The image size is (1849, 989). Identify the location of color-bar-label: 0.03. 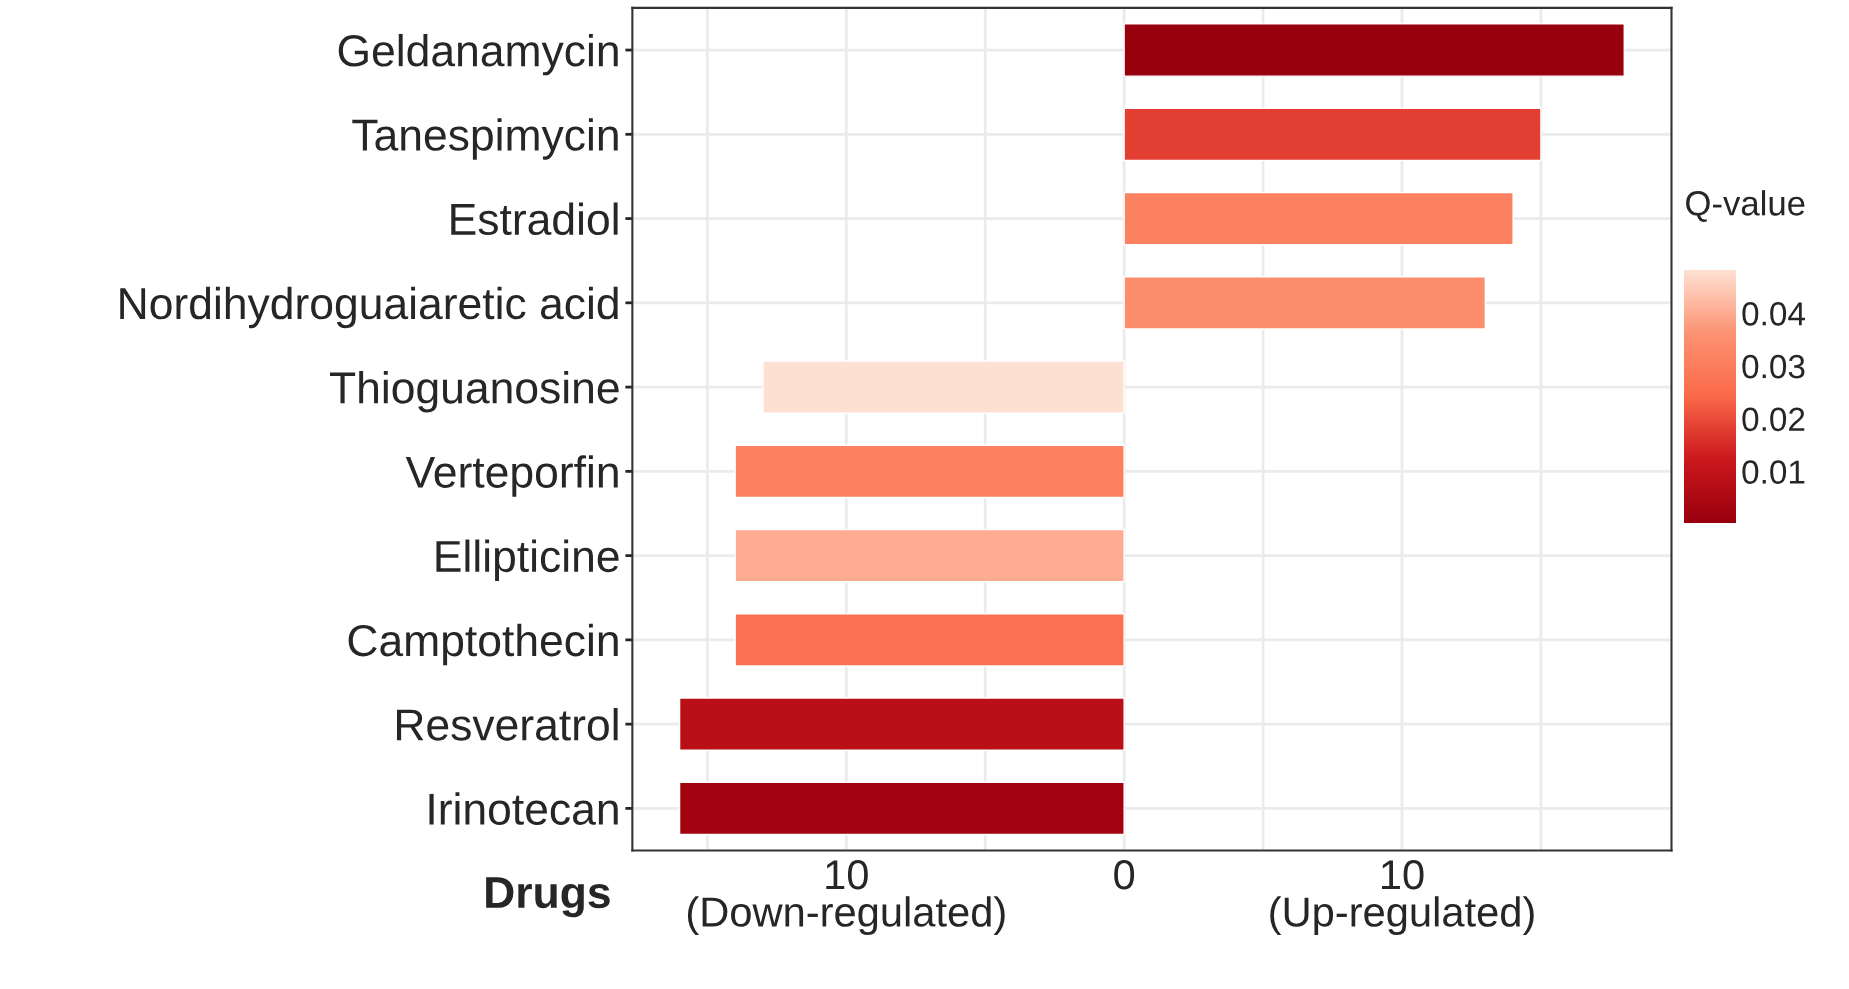
(1773, 366).